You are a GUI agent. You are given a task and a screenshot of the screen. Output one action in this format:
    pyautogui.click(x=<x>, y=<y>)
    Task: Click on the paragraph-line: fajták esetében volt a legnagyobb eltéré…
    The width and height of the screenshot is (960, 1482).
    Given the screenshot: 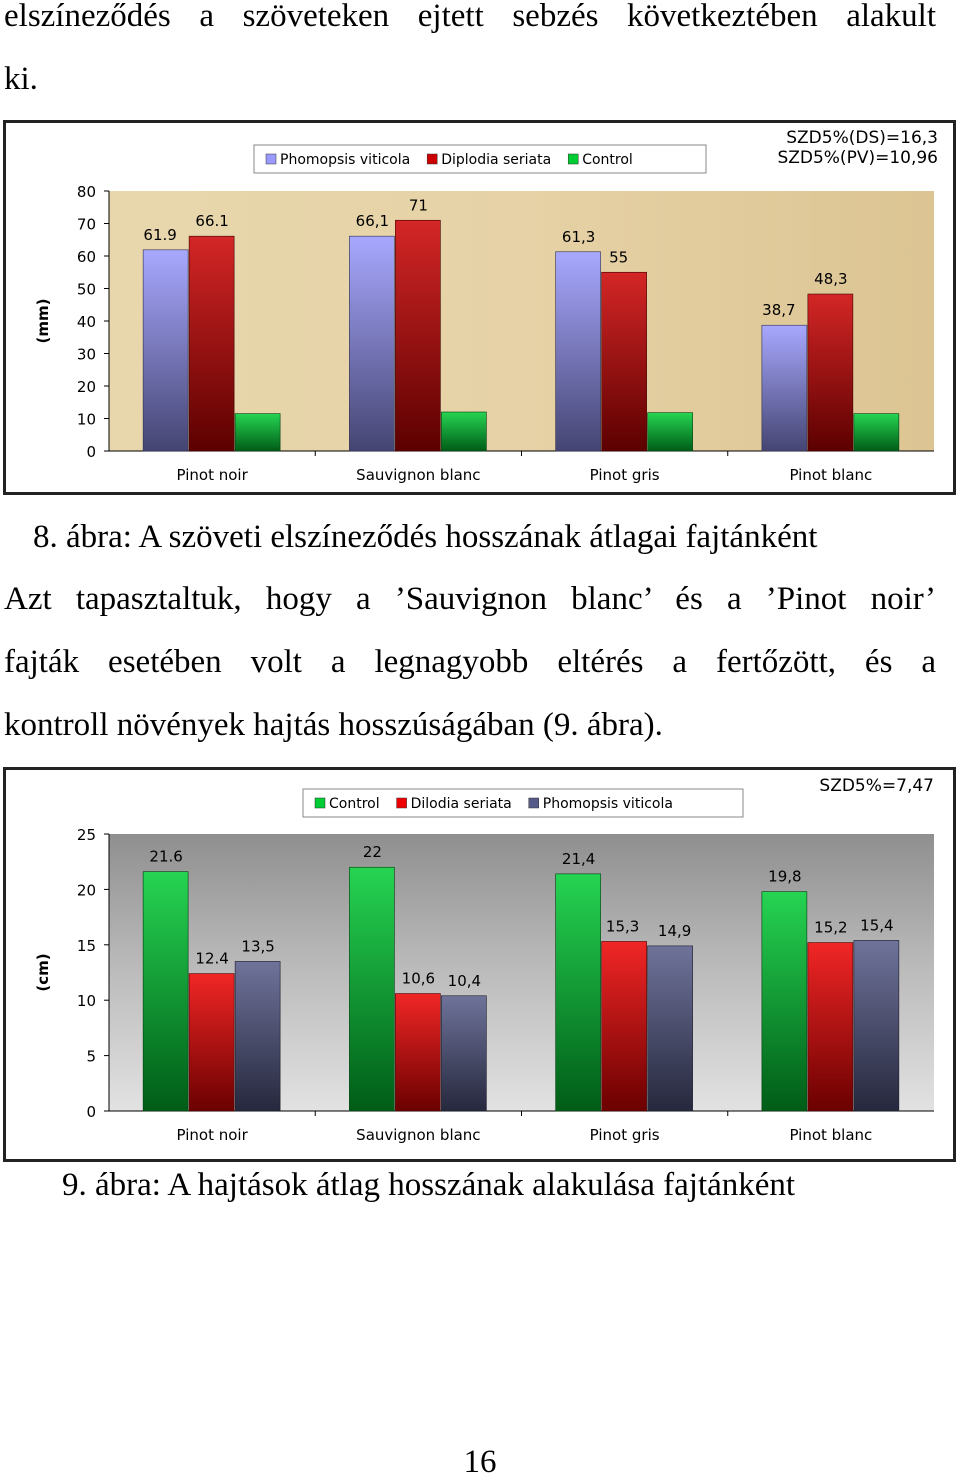 What is the action you would take?
    pyautogui.click(x=470, y=662)
    